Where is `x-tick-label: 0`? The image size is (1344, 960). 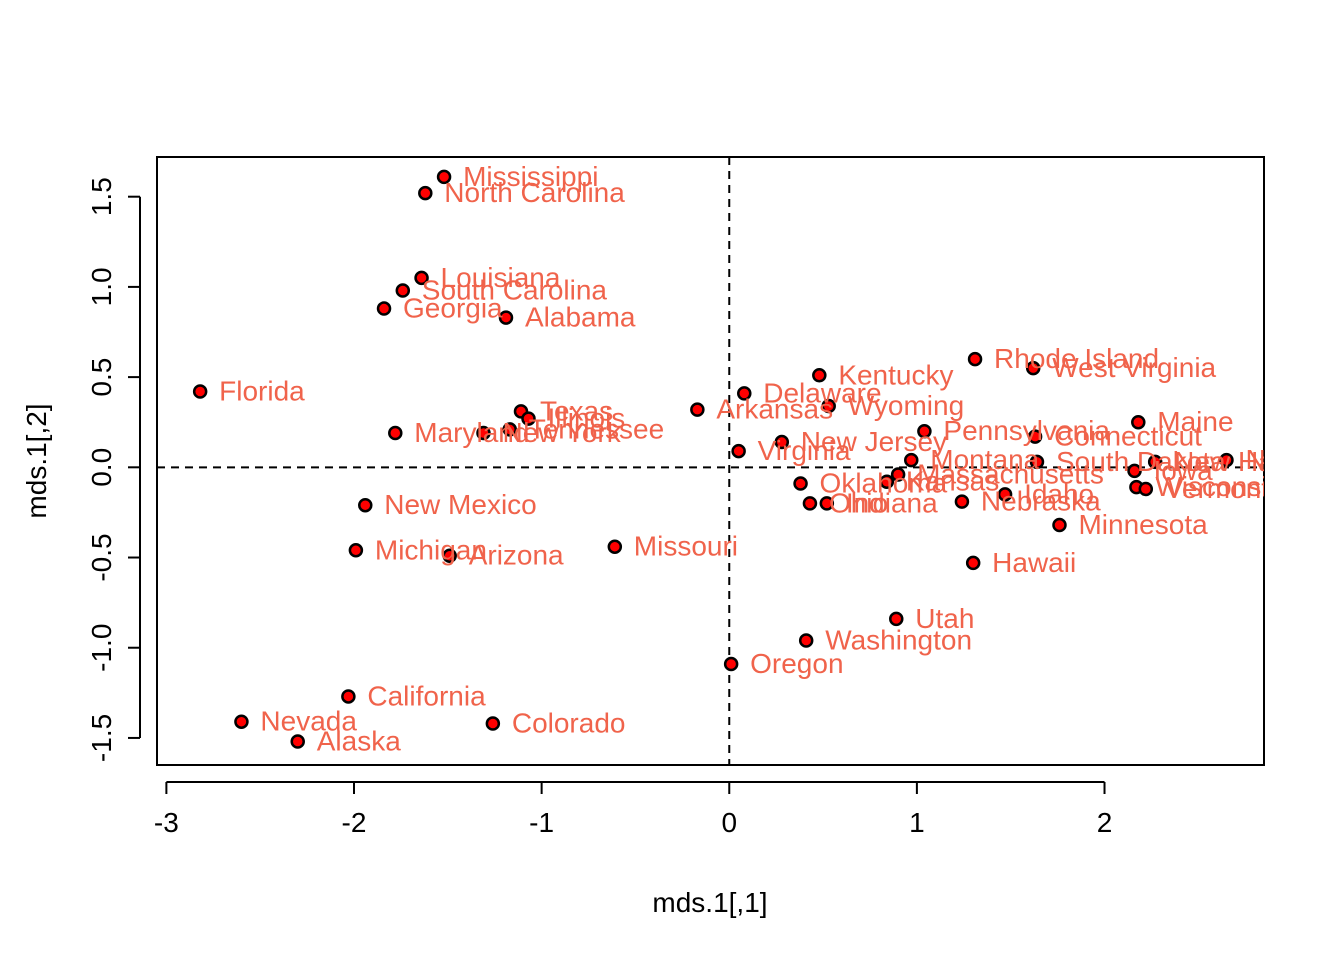 x-tick-label: 0 is located at coordinates (729, 822).